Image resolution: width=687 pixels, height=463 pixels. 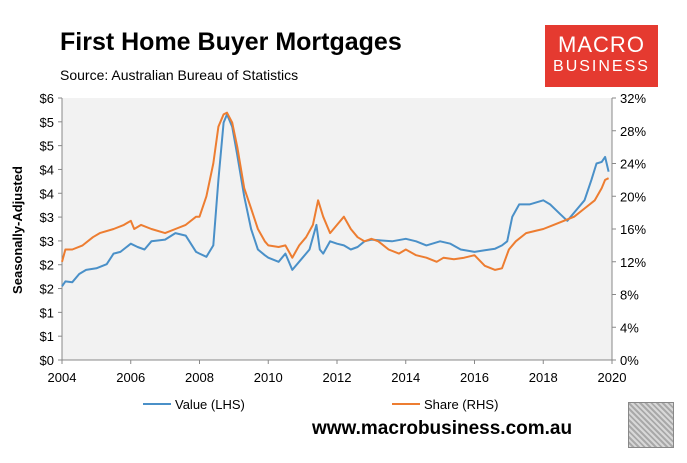 What do you see at coordinates (633, 229) in the screenshot?
I see `y-right-tick-label: 16%` at bounding box center [633, 229].